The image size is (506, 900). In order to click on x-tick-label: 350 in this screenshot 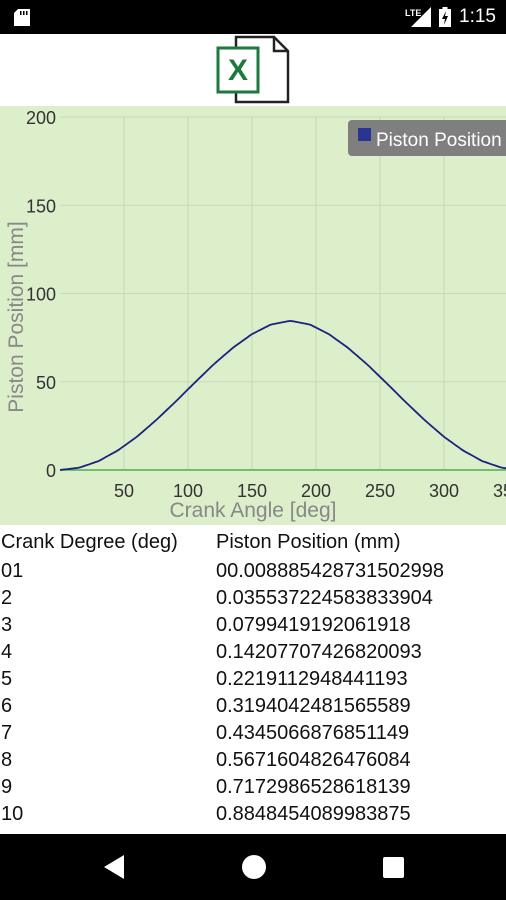, I will do `click(499, 491)`.